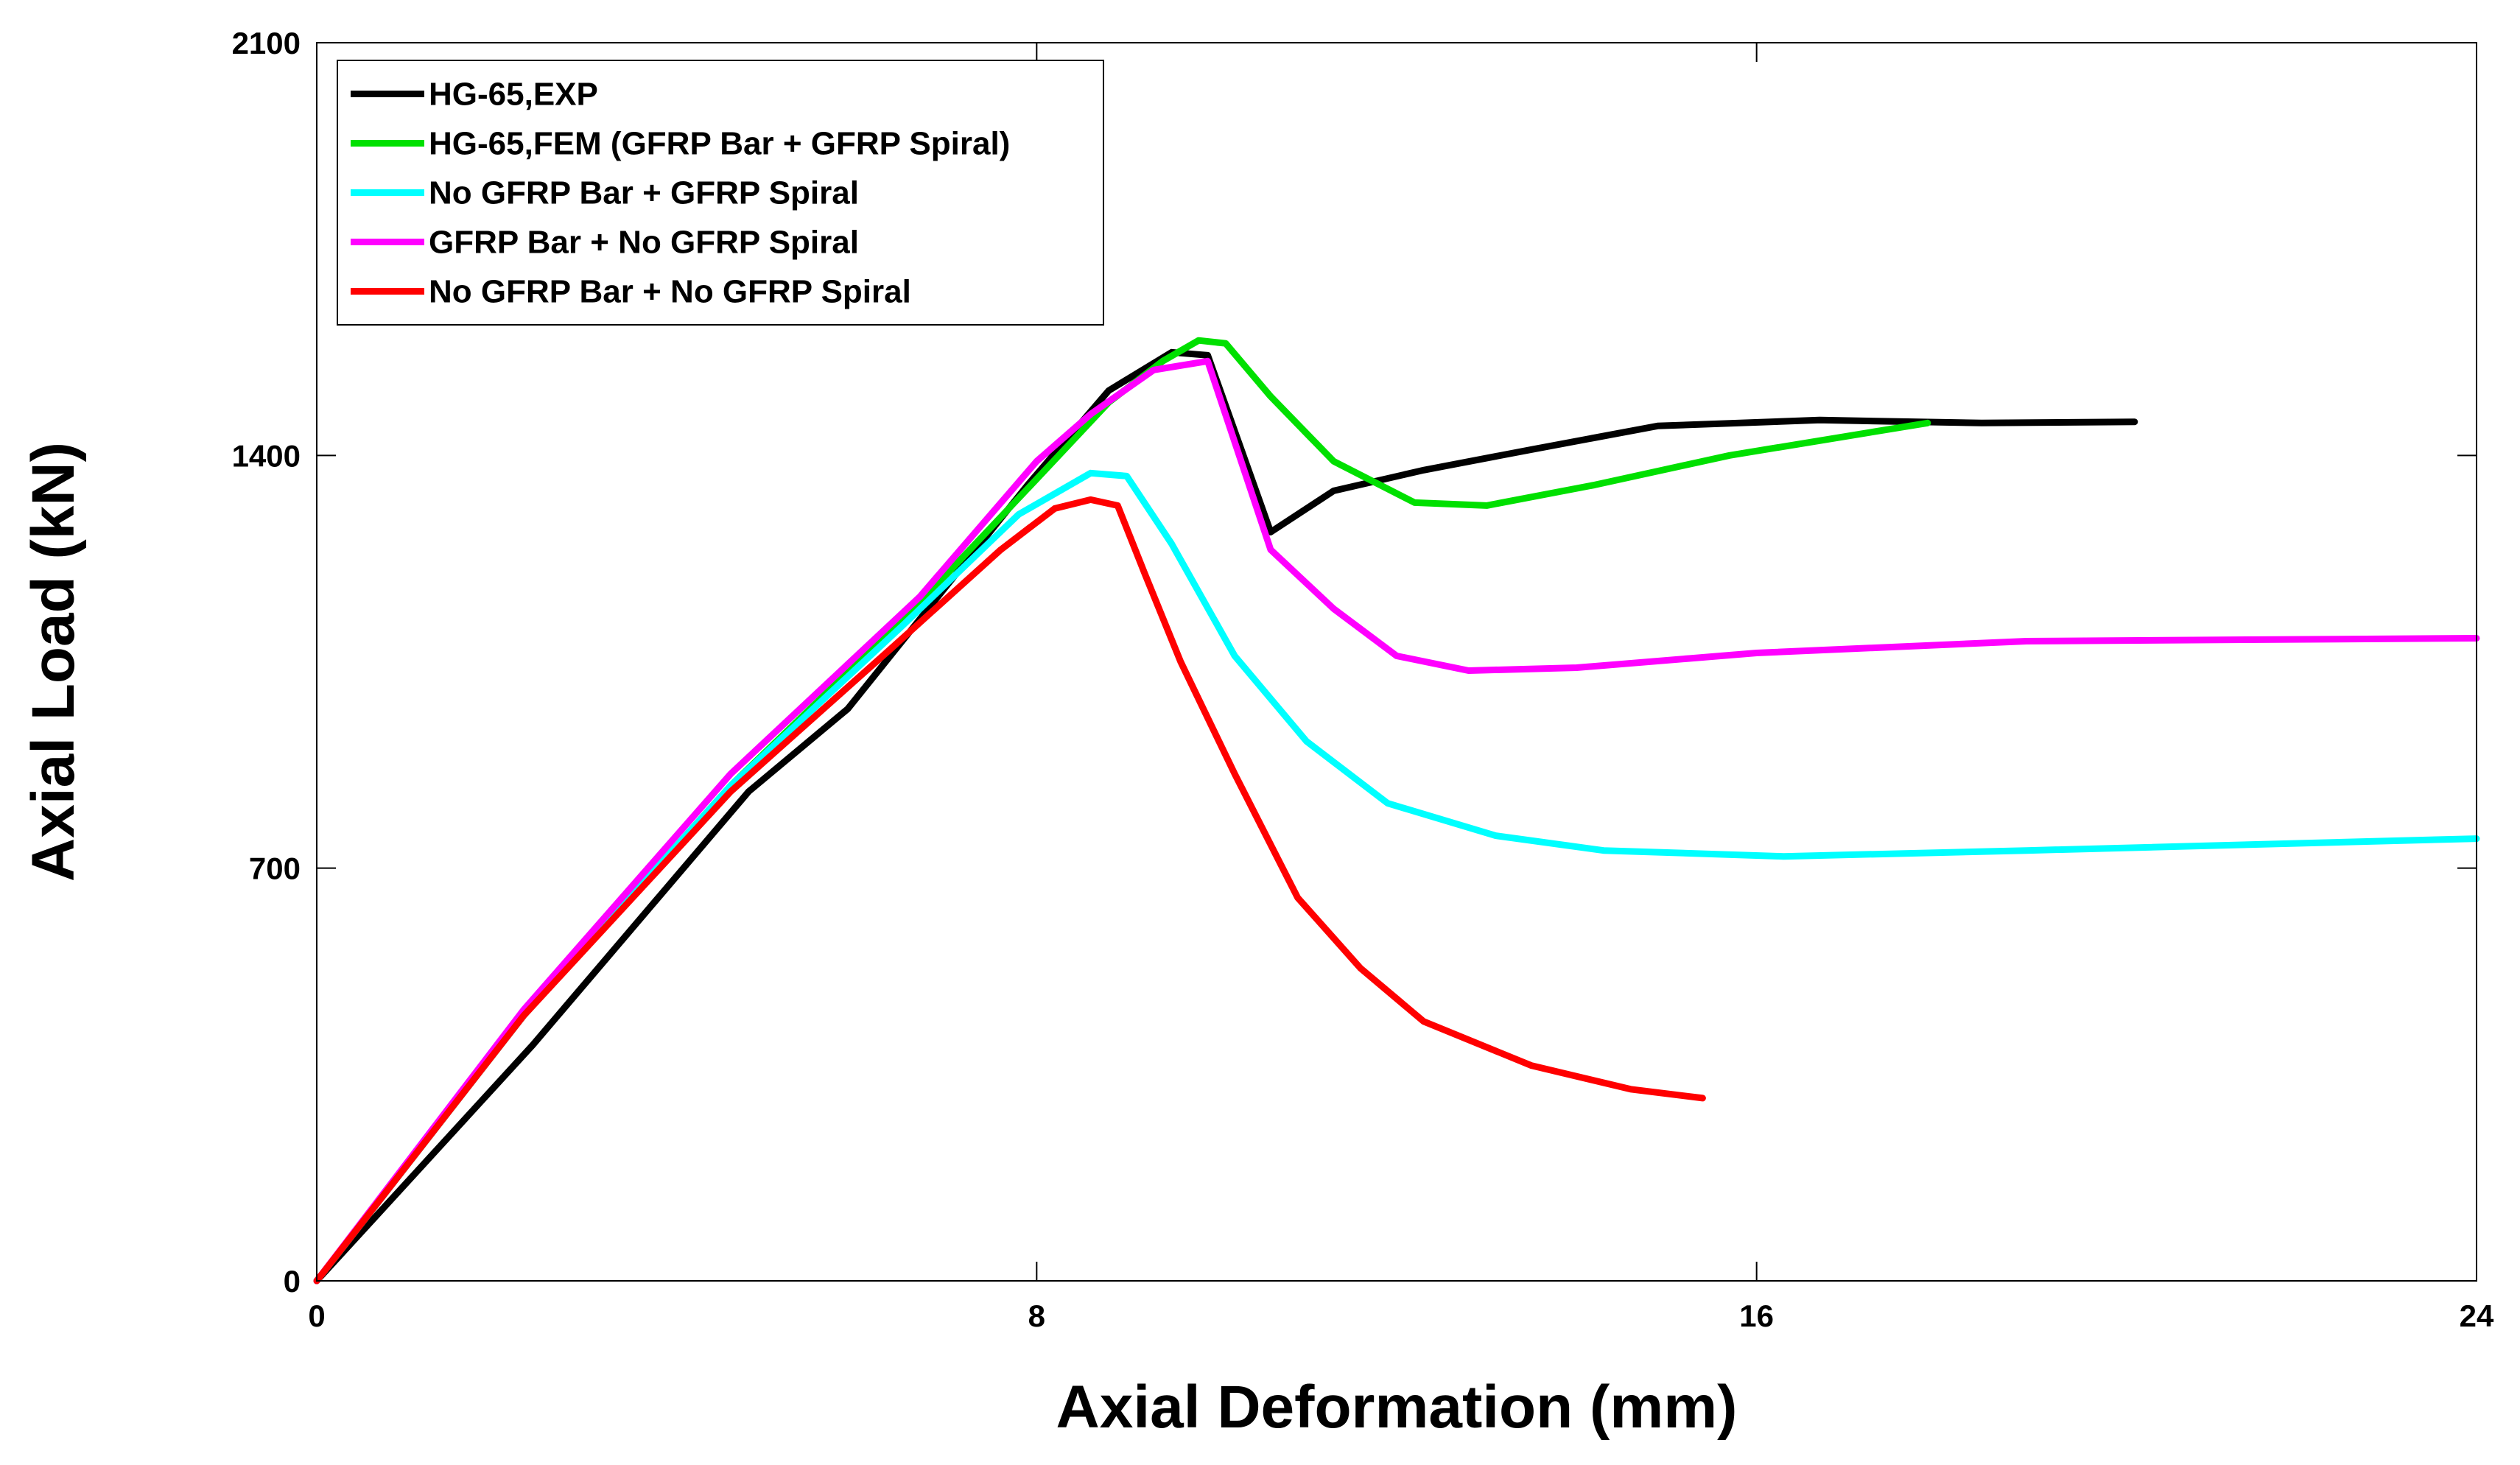 The image size is (2520, 1465). I want to click on x-tick-label: 24, so click(2477, 1316).